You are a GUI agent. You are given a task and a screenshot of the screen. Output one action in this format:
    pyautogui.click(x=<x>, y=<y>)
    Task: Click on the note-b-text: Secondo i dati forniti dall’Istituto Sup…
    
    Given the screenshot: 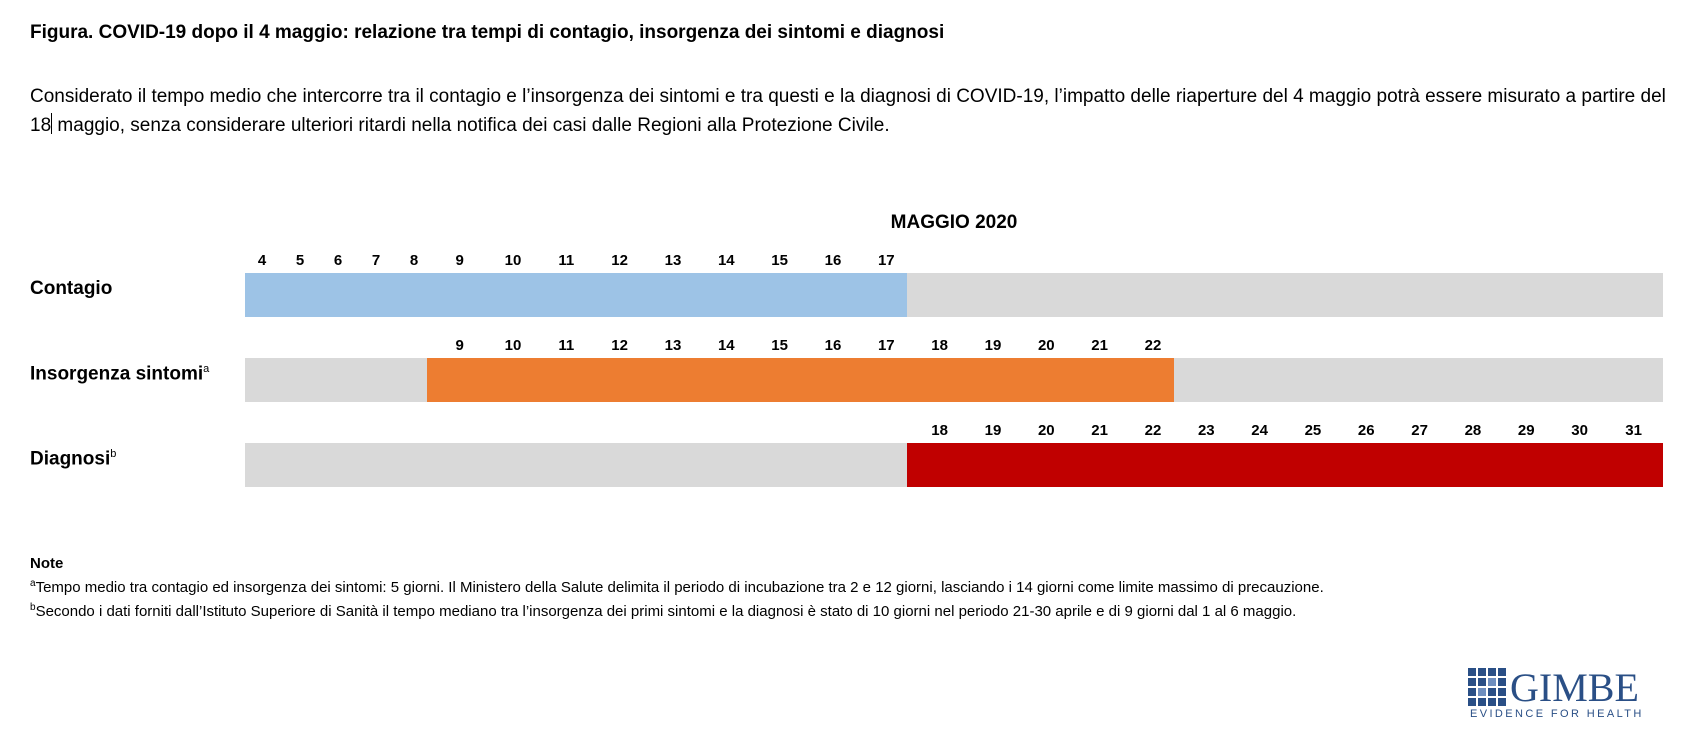 What is the action you would take?
    pyautogui.click(x=666, y=611)
    